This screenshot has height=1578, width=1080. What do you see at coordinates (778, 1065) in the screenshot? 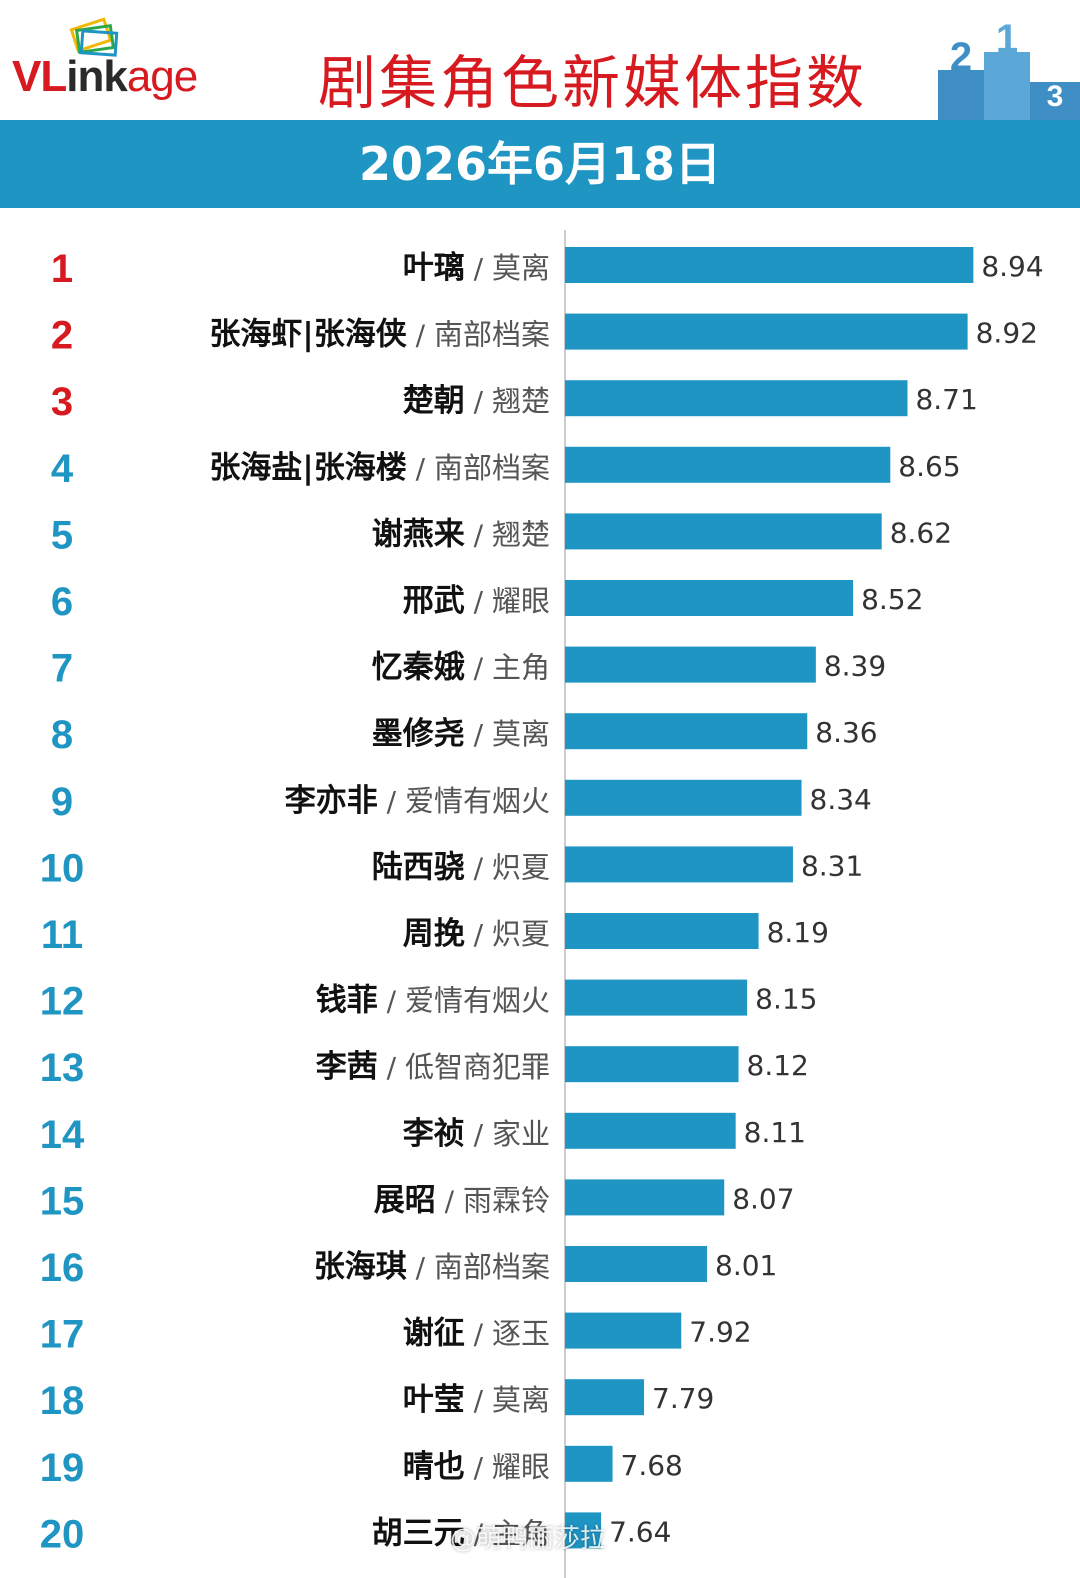
I see `value-label-13: 8.12` at bounding box center [778, 1065].